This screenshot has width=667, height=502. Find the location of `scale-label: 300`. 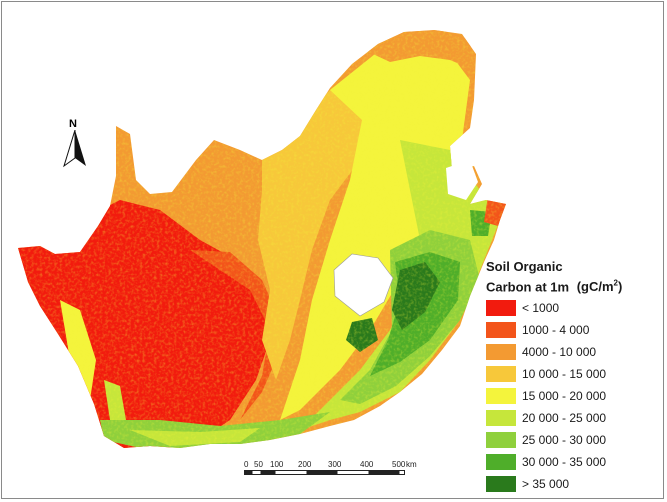

scale-label: 300 is located at coordinates (335, 464).